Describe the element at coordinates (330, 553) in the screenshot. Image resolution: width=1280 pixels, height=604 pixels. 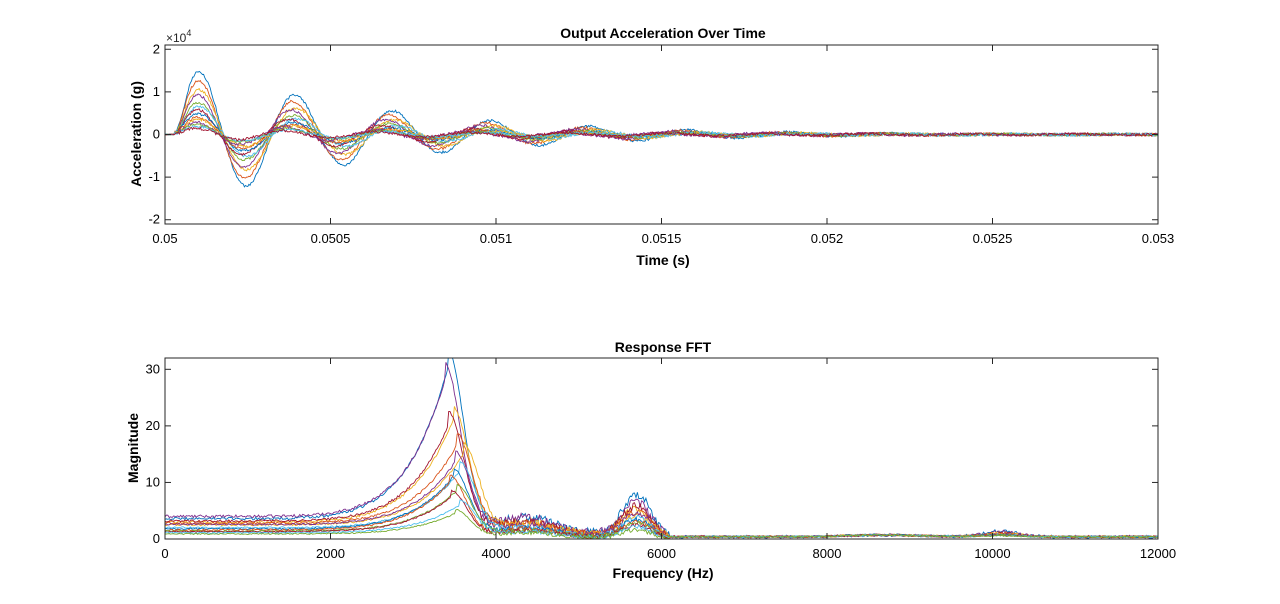
I see `fft-x-tick-label: 2000` at that location.